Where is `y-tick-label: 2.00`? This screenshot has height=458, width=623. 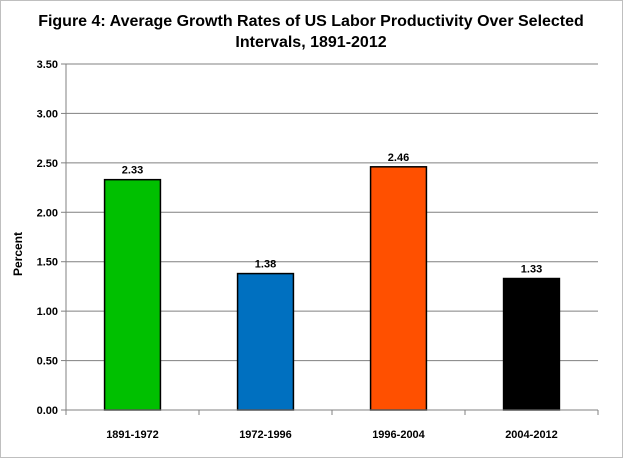
y-tick-label: 2.00 is located at coordinates (47, 213).